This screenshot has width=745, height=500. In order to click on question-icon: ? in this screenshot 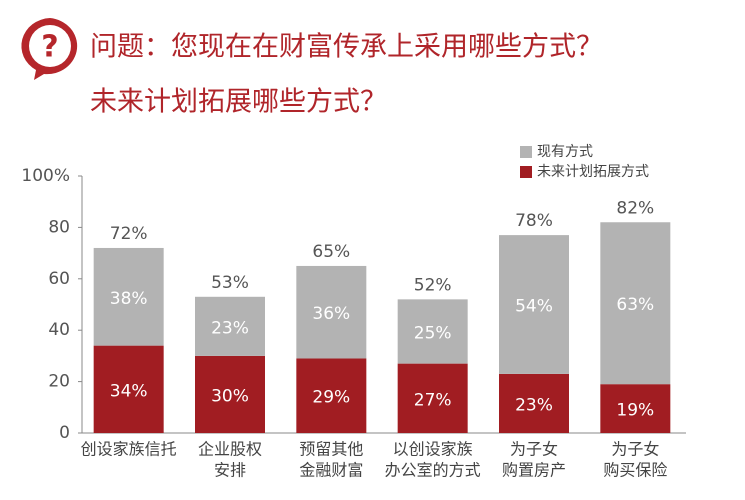, I will do `click(49, 49)`.